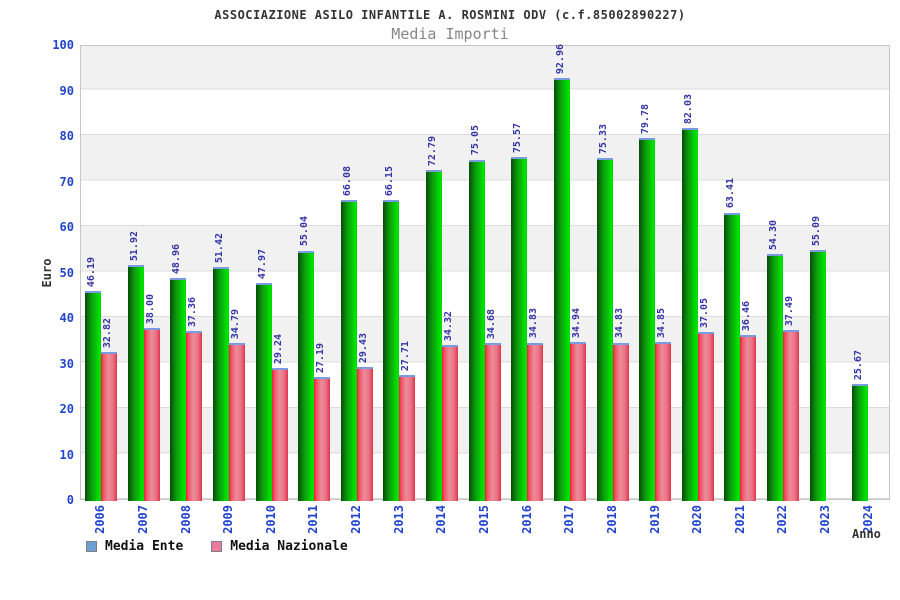 Image resolution: width=900 pixels, height=600 pixels. I want to click on value-label: 47.97, so click(262, 263).